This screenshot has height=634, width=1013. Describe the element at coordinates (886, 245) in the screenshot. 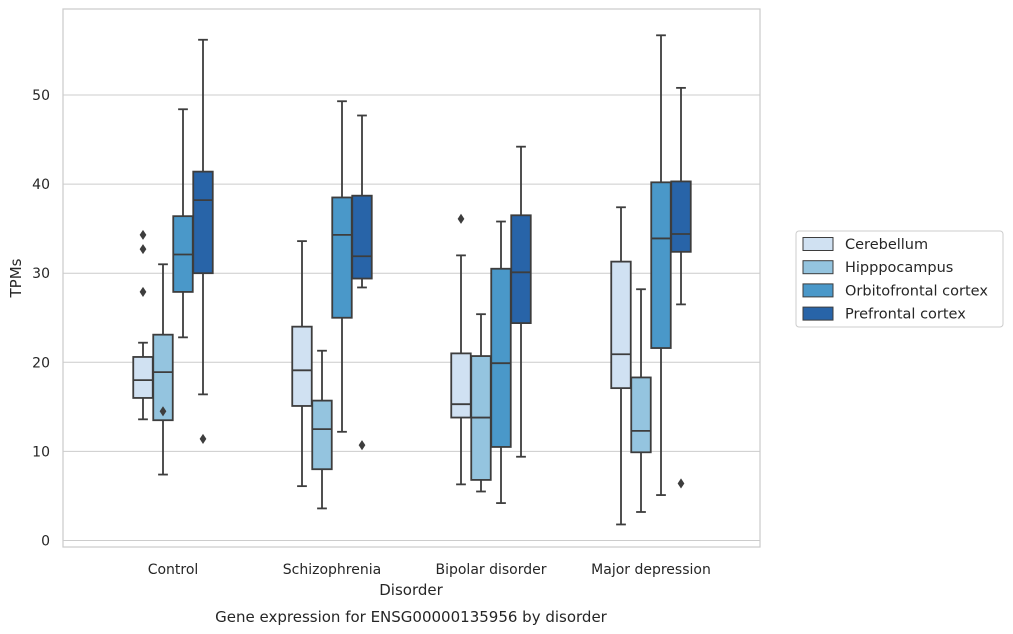

I see `legend-label: Cerebellum` at that location.